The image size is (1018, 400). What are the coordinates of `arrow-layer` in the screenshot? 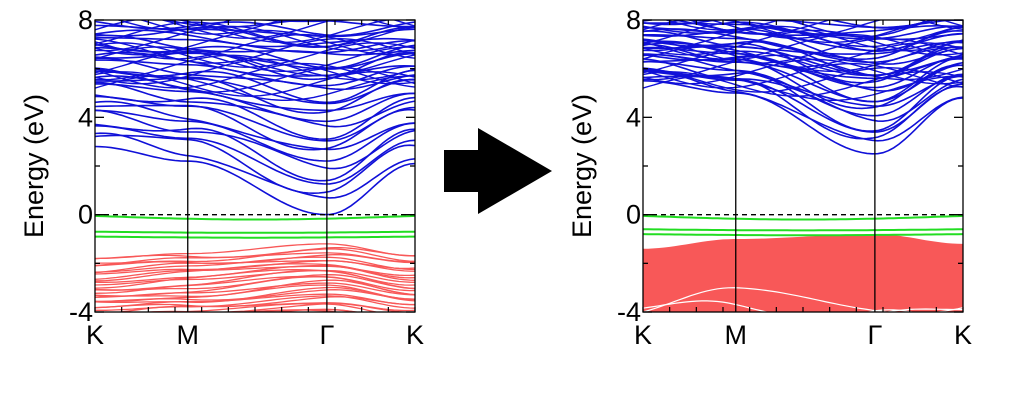 It's located at (498, 171).